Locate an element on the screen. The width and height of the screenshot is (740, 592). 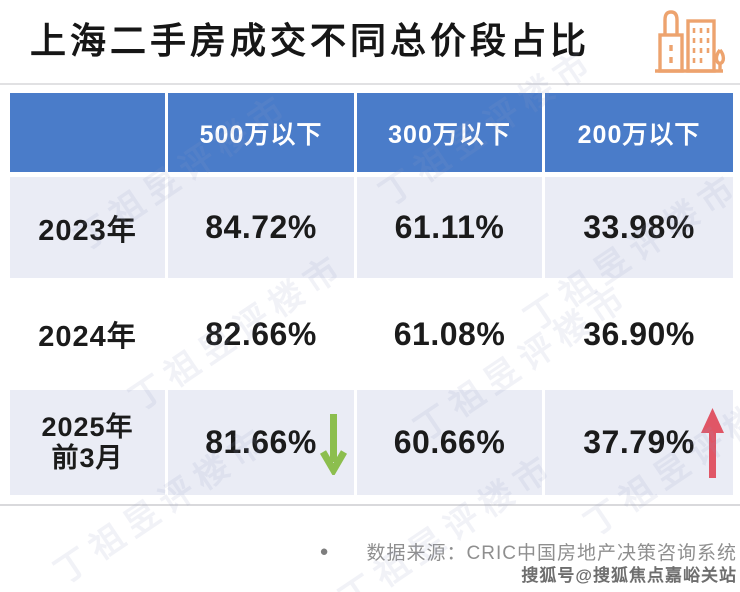
value-2024-under300: 61.08% is located at coordinates (449, 333).